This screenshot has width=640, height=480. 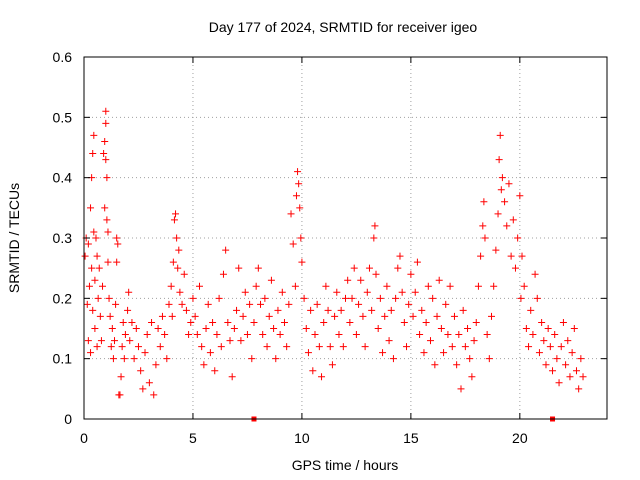 I want to click on y-tick-label: 0, so click(x=68, y=419).